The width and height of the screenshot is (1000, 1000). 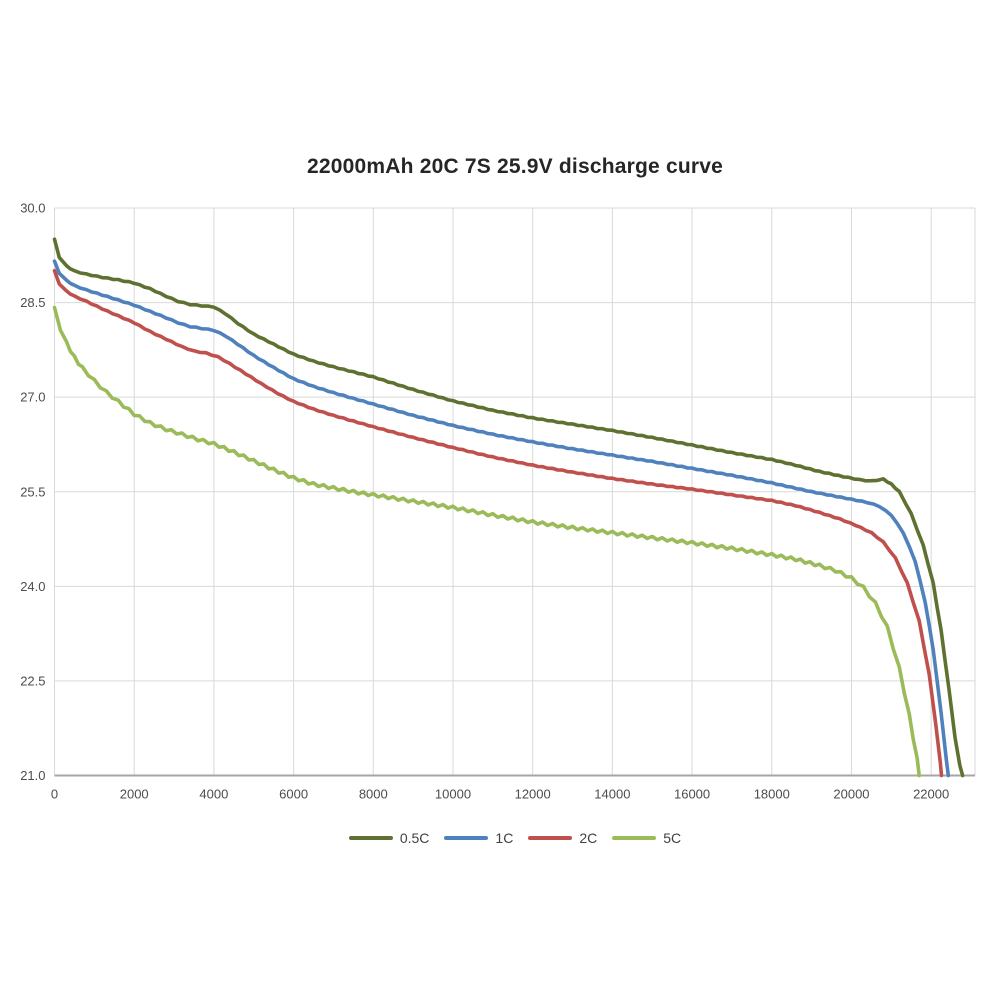 What do you see at coordinates (588, 838) in the screenshot?
I see `legend-label-2C: 2C` at bounding box center [588, 838].